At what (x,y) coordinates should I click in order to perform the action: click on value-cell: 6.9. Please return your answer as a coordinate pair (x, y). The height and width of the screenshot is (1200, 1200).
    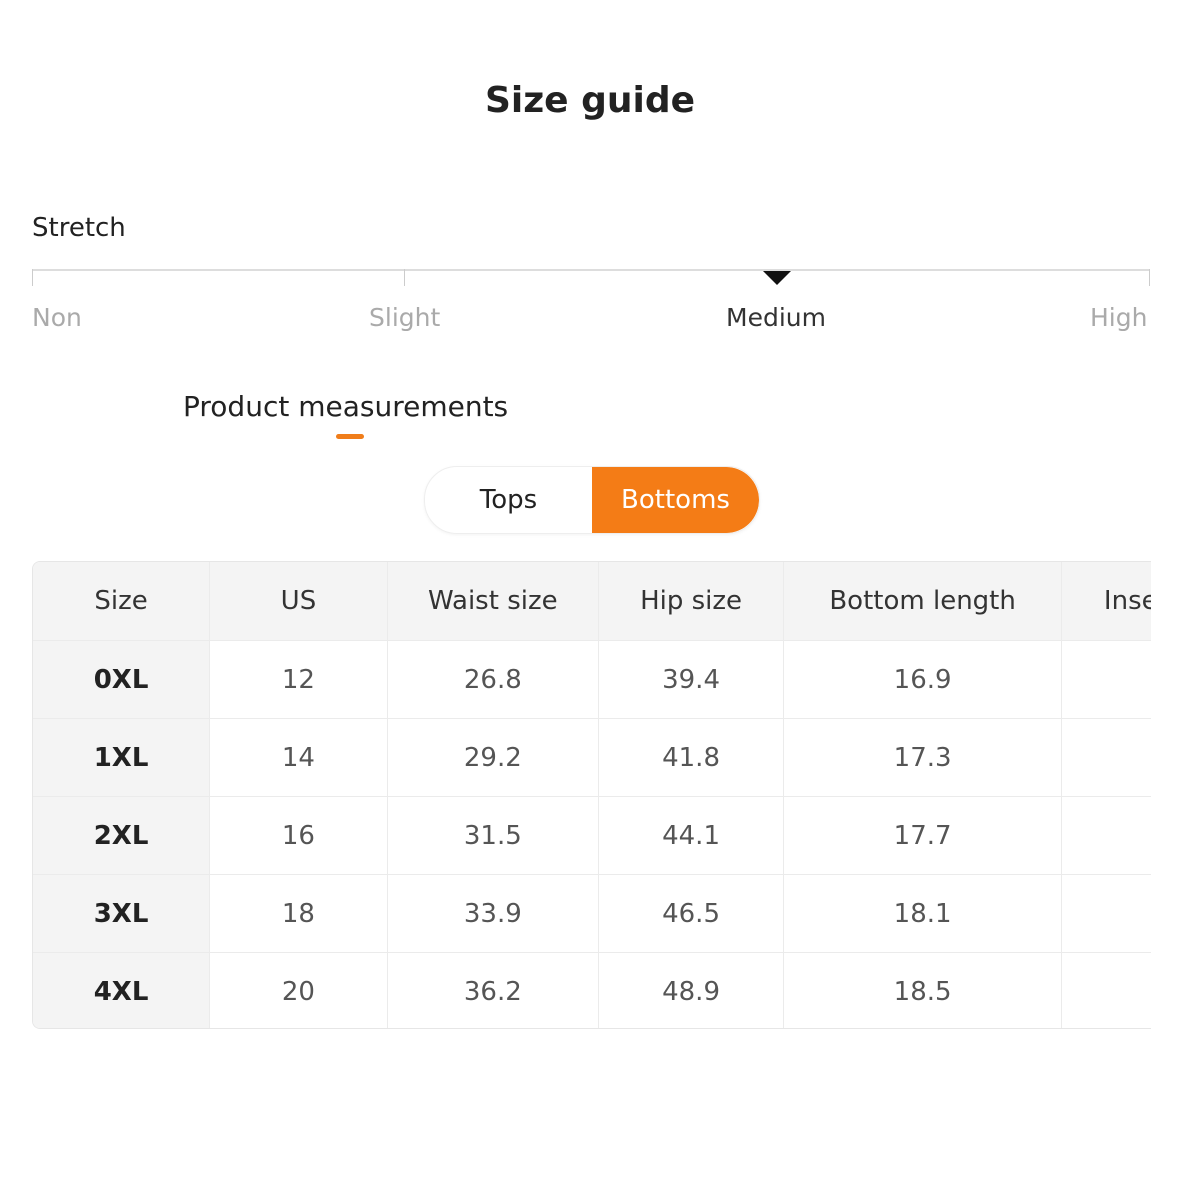
    Looking at the image, I should click on (1106, 913).